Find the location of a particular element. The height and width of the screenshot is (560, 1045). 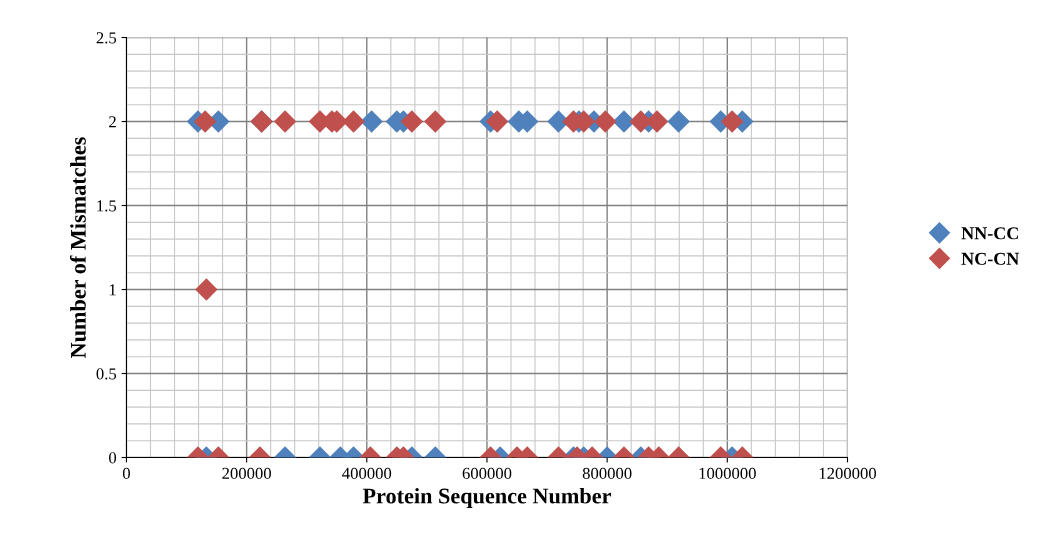

x-tick-label: 800000 is located at coordinates (607, 473).